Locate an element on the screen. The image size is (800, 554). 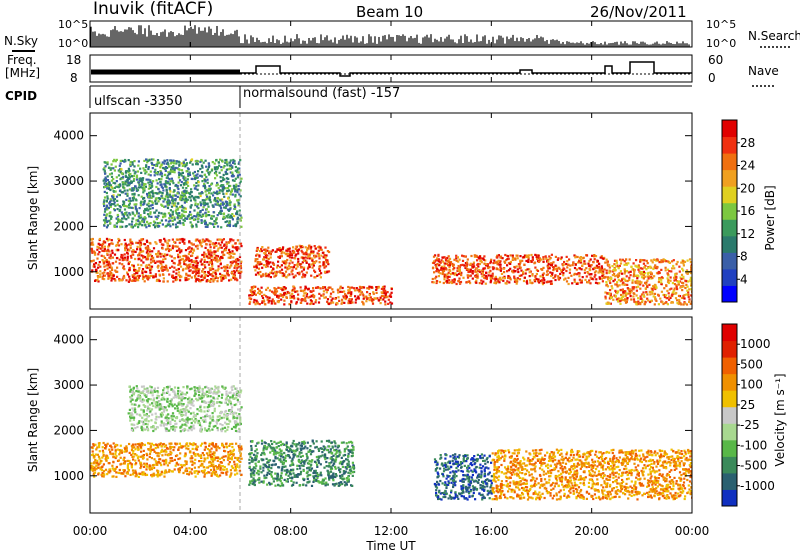
nave-line is located at coordinates (466, 69).